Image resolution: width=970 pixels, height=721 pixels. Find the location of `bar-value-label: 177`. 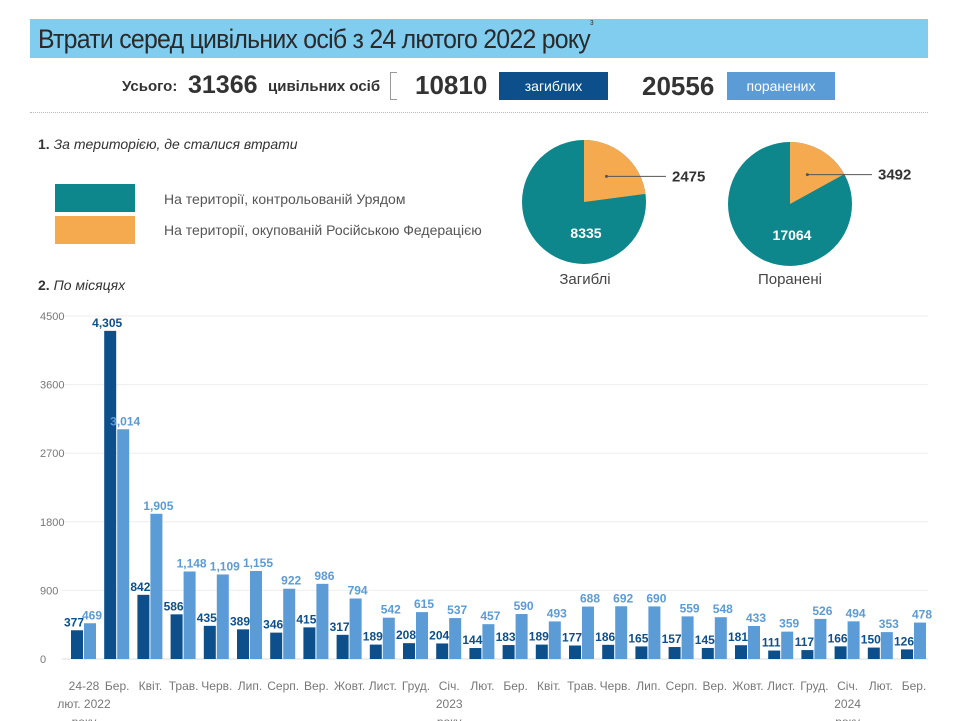

bar-value-label: 177 is located at coordinates (572, 638).